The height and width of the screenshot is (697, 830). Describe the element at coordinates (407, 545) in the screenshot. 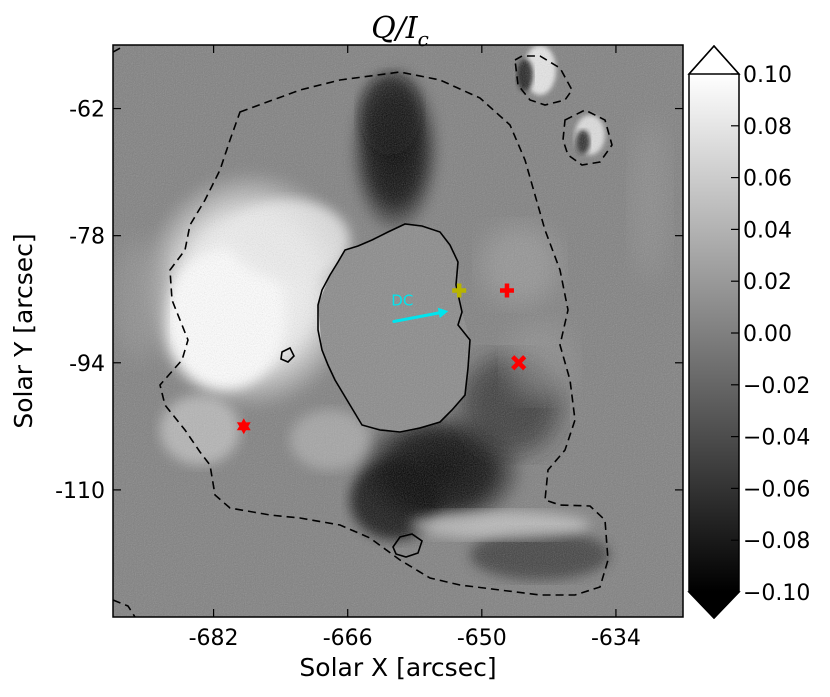

I see `pore-contour-bottom` at that location.